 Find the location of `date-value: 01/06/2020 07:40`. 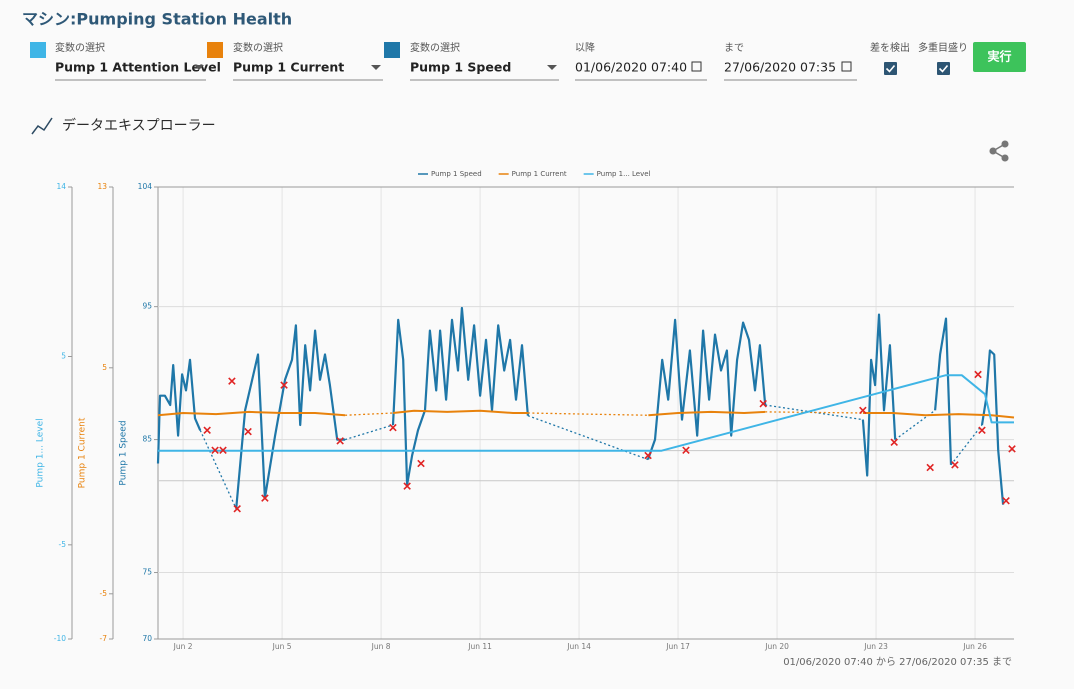

date-value: 01/06/2020 07:40 is located at coordinates (631, 67).